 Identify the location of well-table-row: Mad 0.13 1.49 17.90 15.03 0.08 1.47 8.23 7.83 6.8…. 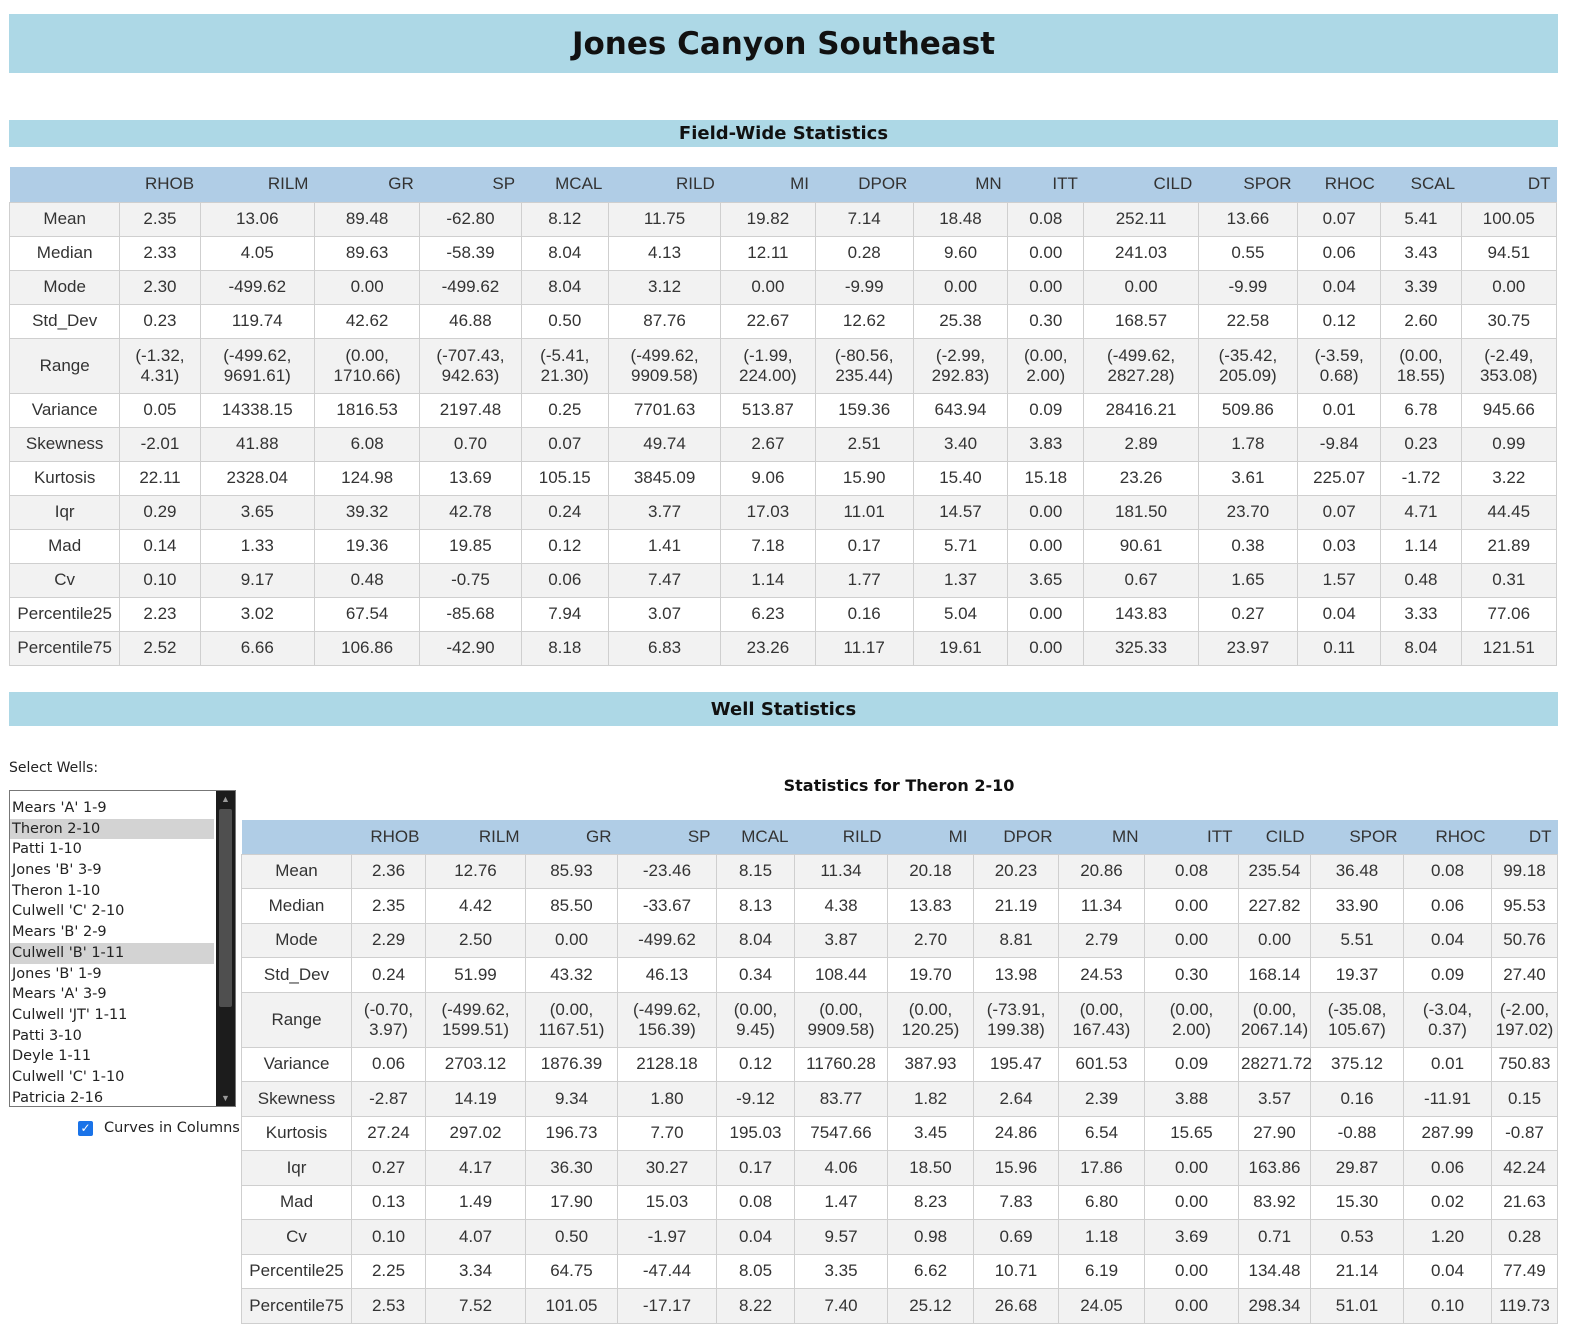
(899, 1202).